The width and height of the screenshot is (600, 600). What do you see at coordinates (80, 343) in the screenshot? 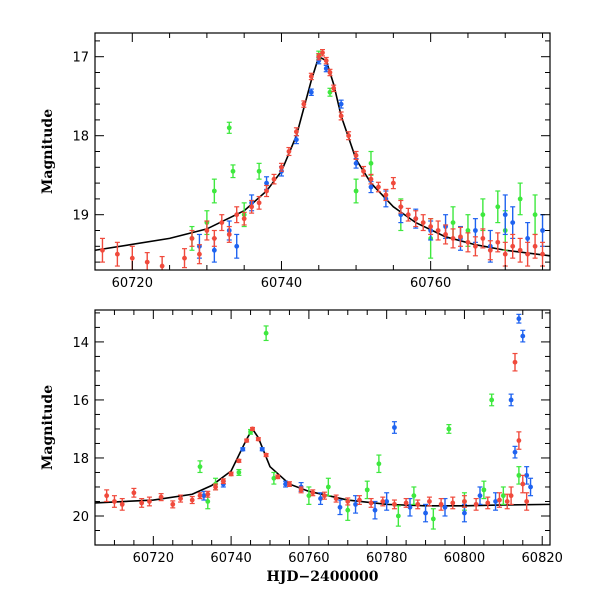
I see `y-tick-label: 14` at bounding box center [80, 343].